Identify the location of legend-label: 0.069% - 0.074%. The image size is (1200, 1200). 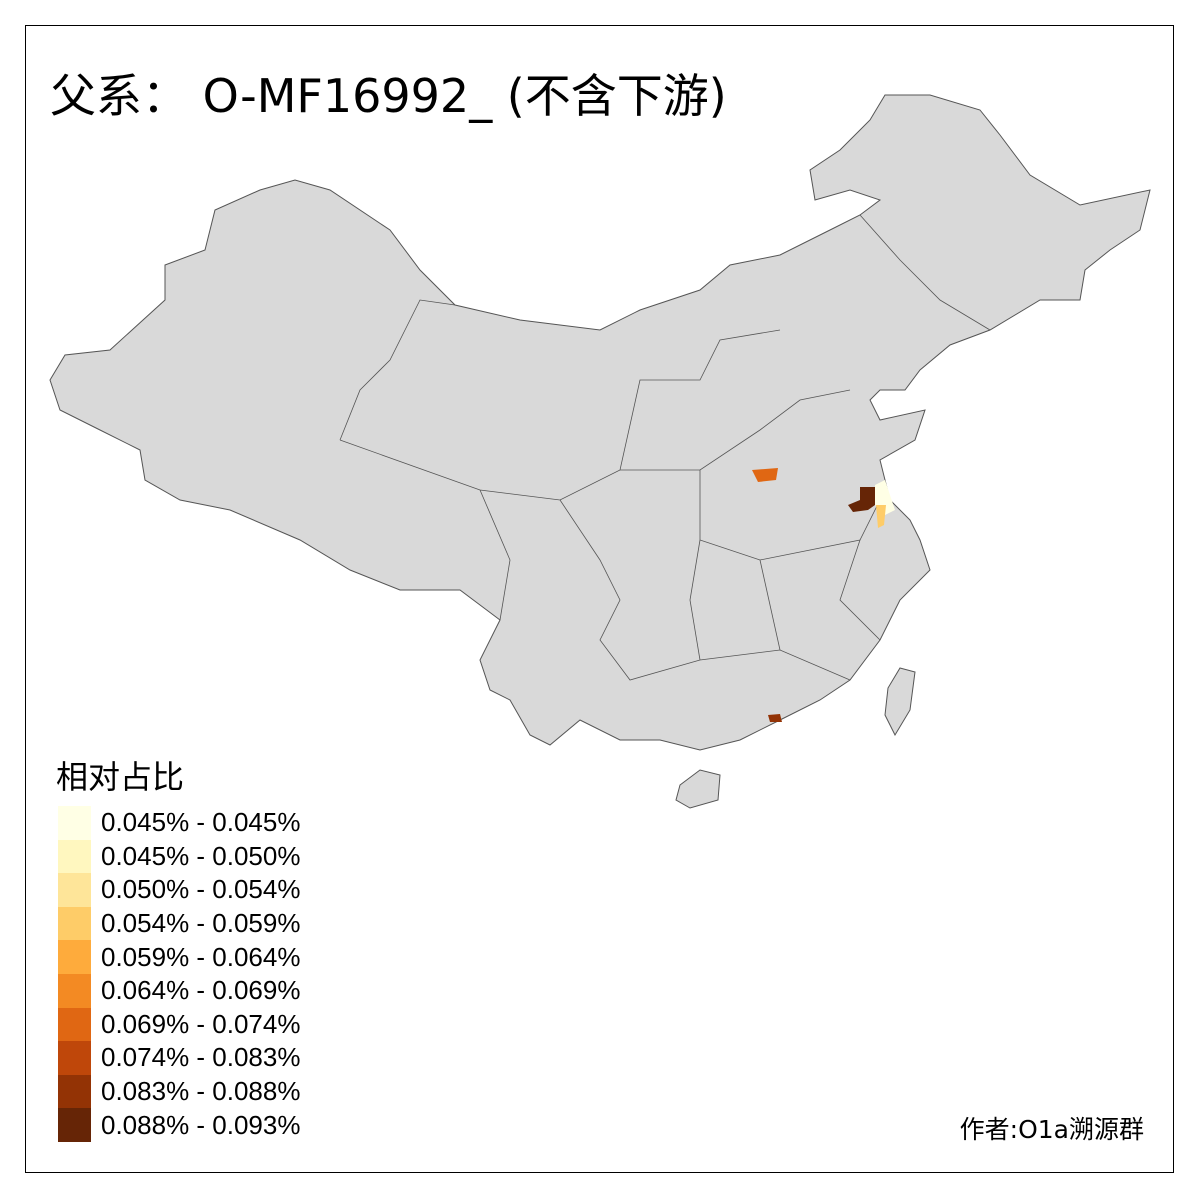
(201, 1023).